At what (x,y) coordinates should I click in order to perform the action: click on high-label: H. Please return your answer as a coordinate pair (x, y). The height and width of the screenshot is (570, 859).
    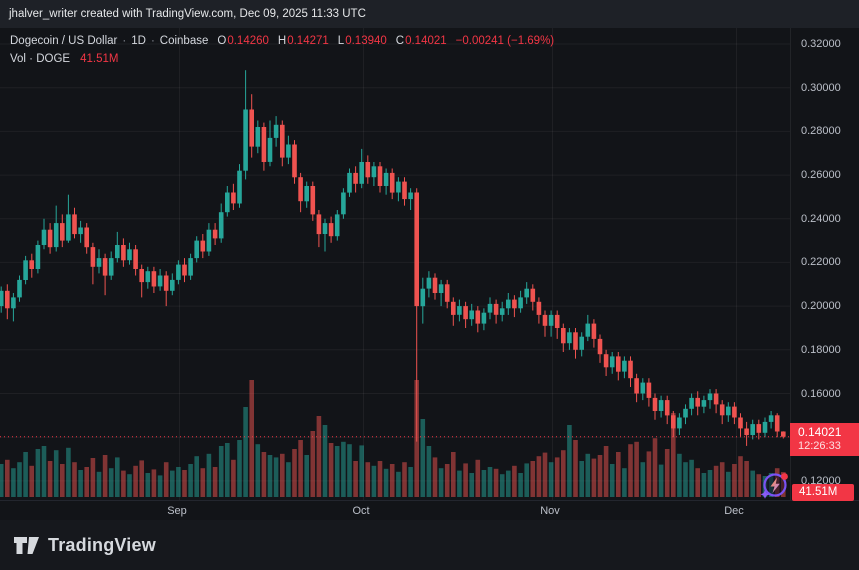
    Looking at the image, I should click on (282, 41).